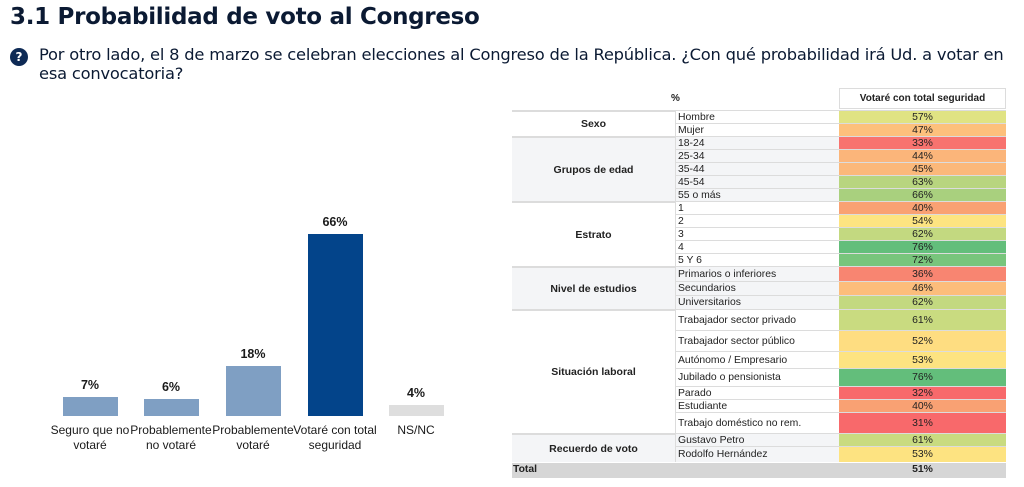 The height and width of the screenshot is (487, 1024). Describe the element at coordinates (335, 437) in the screenshot. I see `bar-category-label: Votaré con total seguridad` at that location.